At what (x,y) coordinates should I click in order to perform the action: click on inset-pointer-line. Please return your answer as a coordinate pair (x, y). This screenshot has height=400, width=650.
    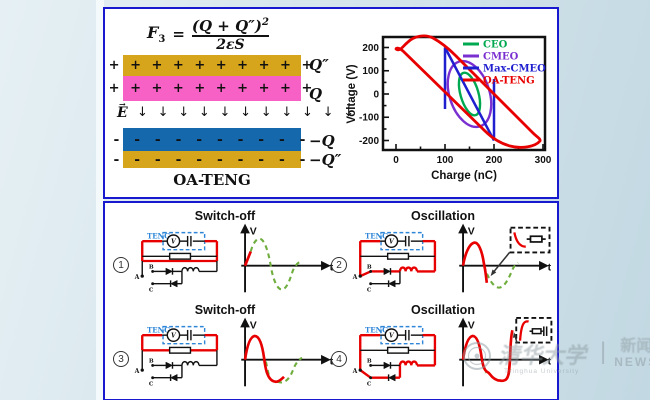
    Looking at the image, I should click on (501, 262).